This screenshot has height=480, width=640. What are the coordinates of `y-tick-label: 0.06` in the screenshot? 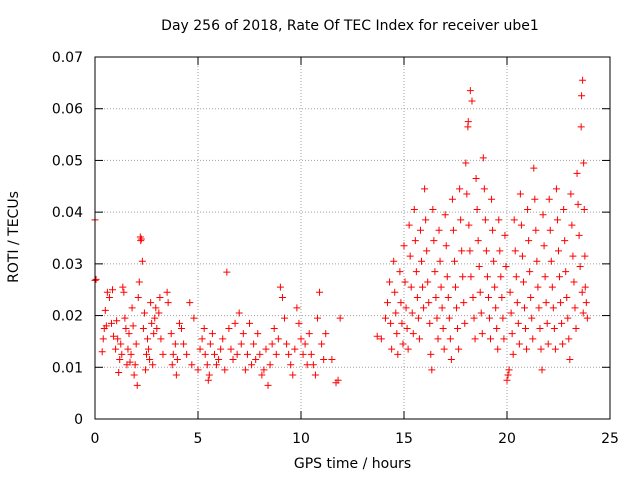 It's located at (67, 110).